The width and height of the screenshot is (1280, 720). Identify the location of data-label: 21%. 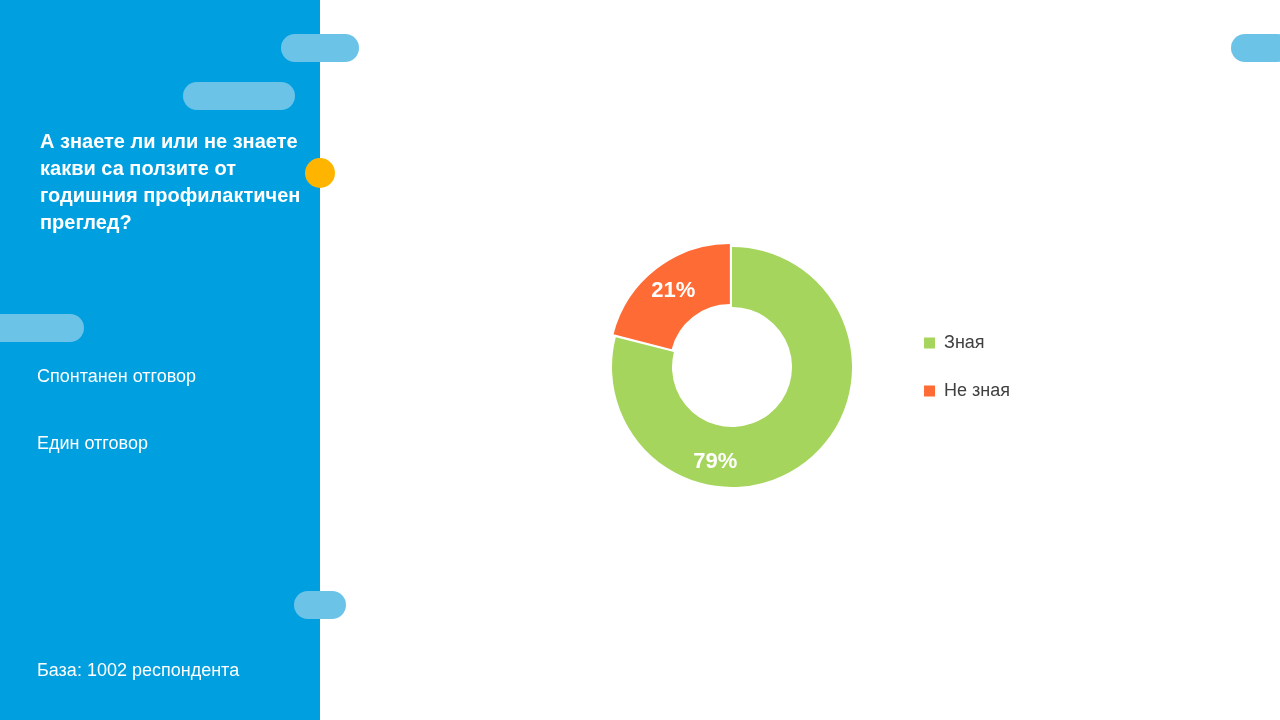
(673, 290).